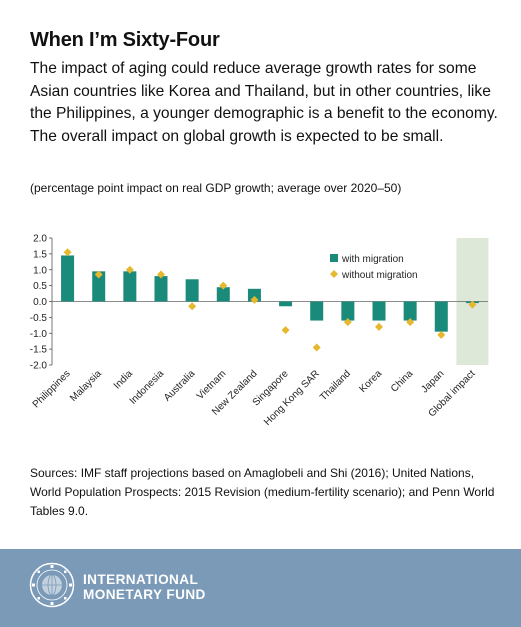 The height and width of the screenshot is (627, 521). Describe the element at coordinates (39, 366) in the screenshot. I see `y-tick-label: -2.0` at that location.